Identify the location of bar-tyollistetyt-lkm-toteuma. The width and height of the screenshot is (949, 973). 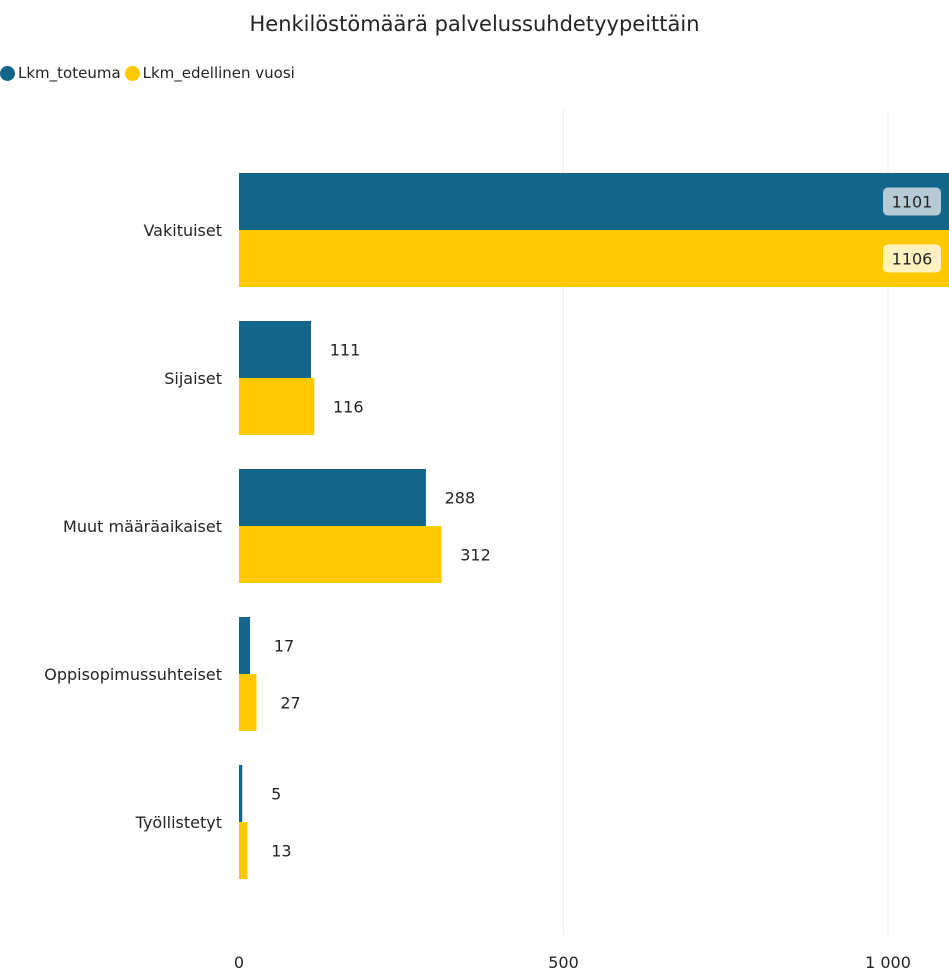
(241, 793).